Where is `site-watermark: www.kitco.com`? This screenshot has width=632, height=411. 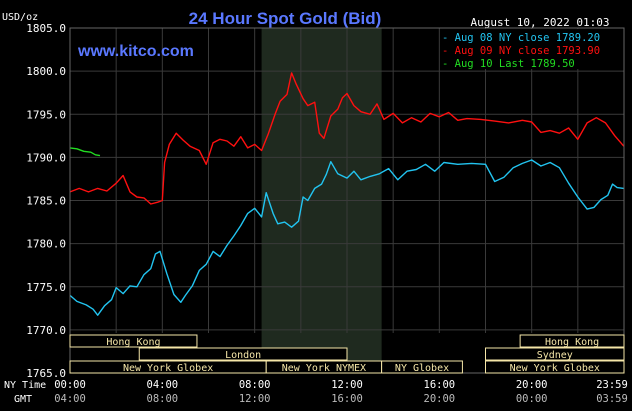
site-watermark: www.kitco.com is located at coordinates (135, 51).